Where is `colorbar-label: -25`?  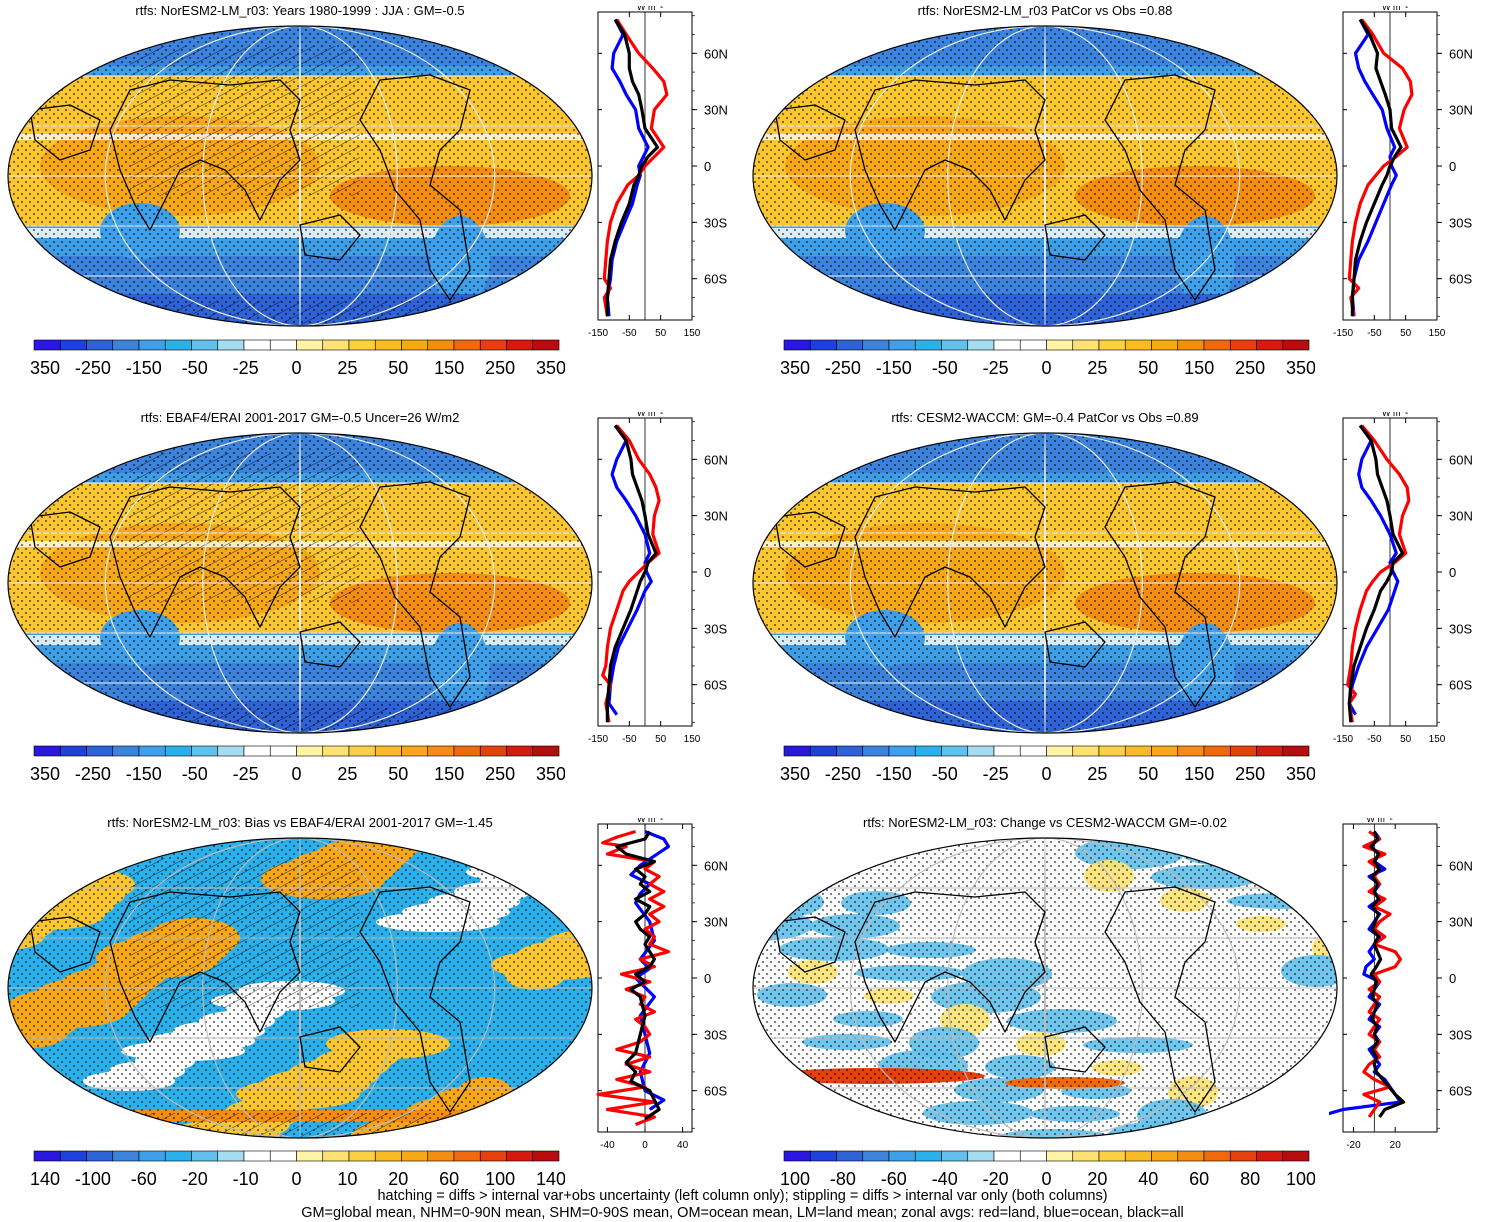
colorbar-label: -25 is located at coordinates (996, 774).